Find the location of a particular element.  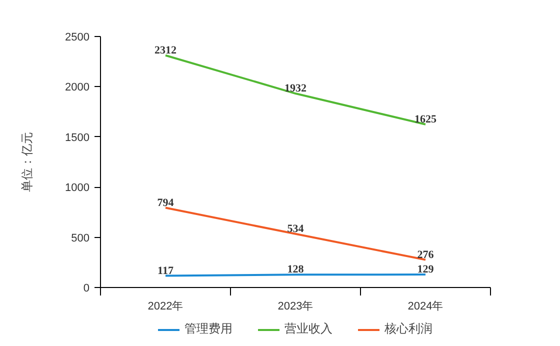

y-tick-label: 2500 is located at coordinates (77, 38).